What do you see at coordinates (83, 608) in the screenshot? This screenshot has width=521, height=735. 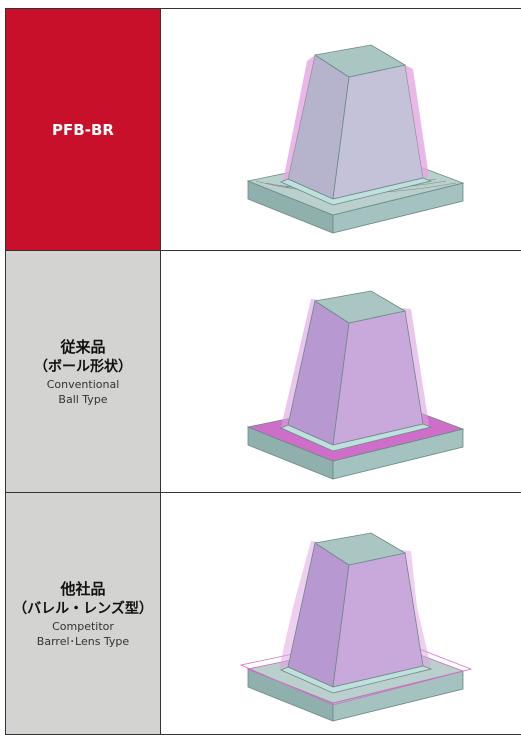 I see `label-line: （バレル・レンズ型）` at bounding box center [83, 608].